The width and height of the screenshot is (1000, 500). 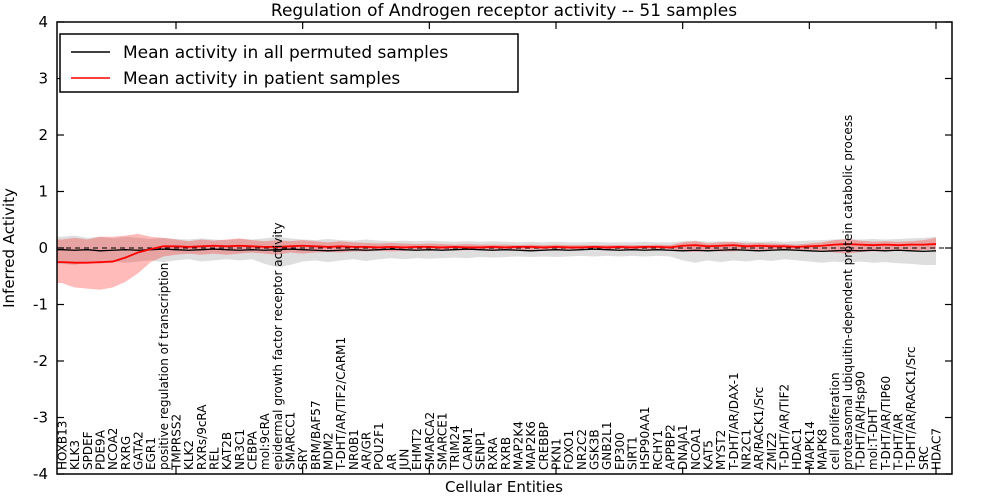 What do you see at coordinates (139, 450) in the screenshot?
I see `x-category-label: GATA2` at bounding box center [139, 450].